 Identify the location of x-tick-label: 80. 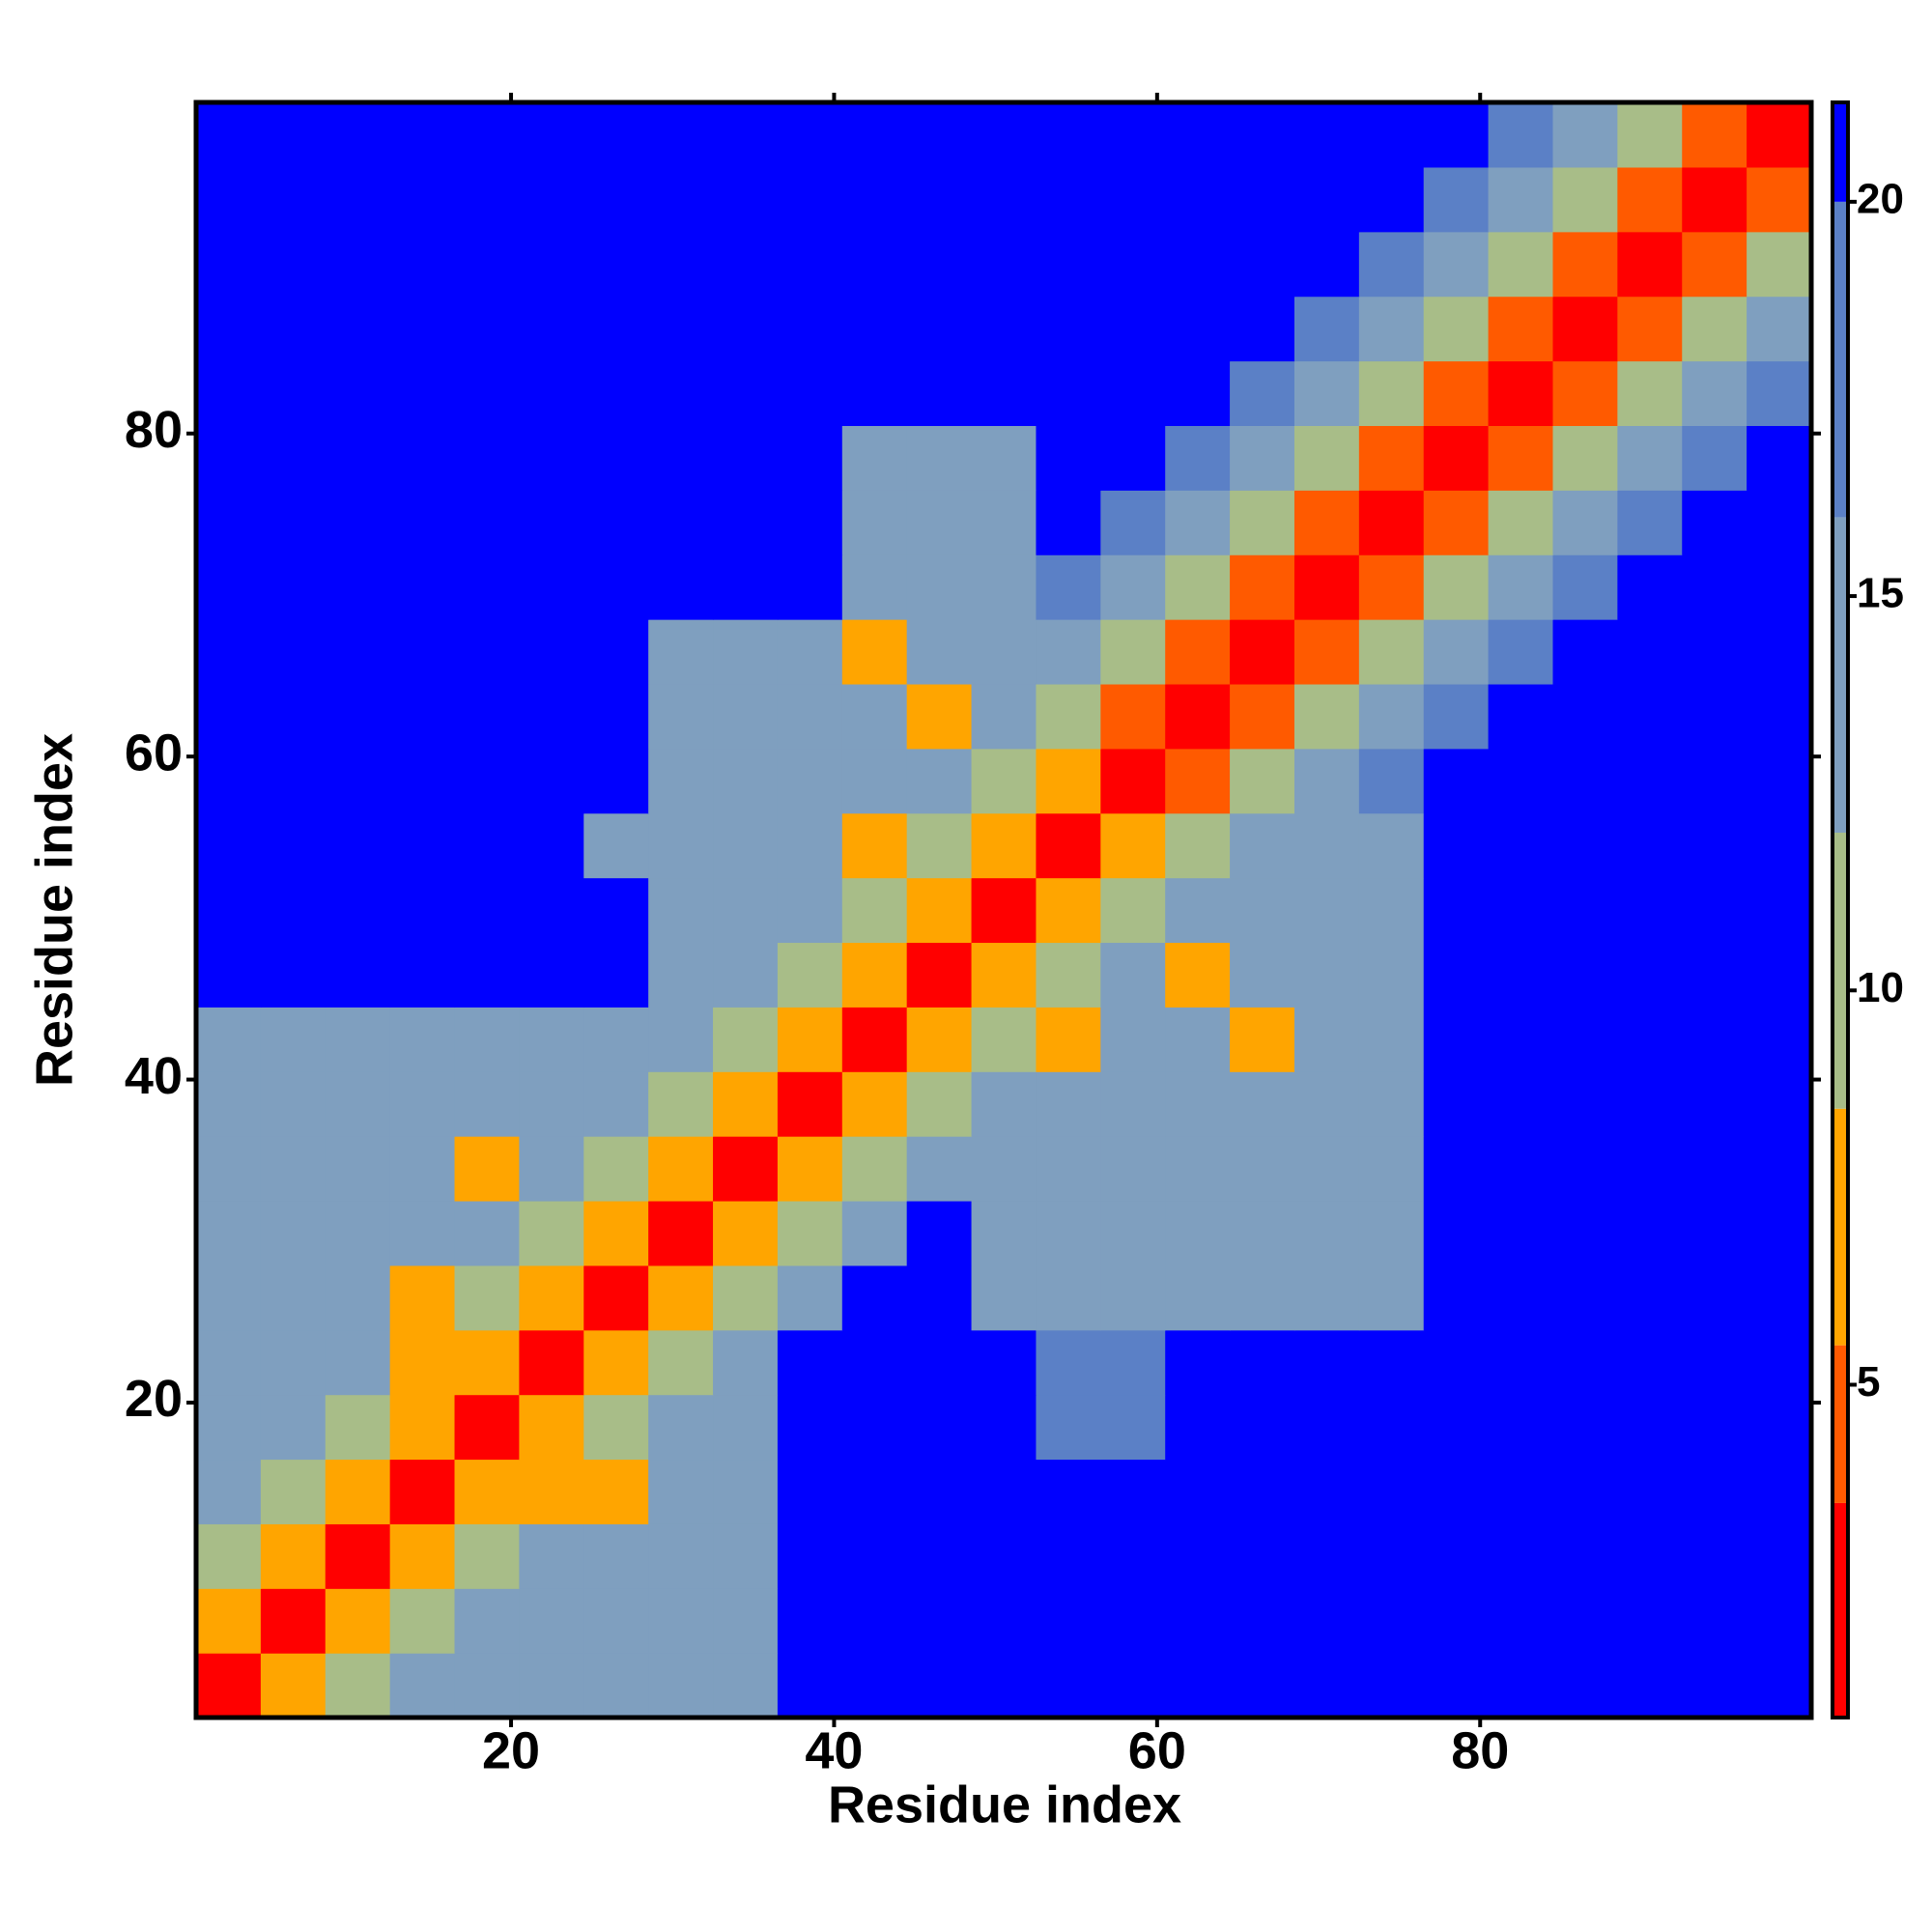
(1480, 1750).